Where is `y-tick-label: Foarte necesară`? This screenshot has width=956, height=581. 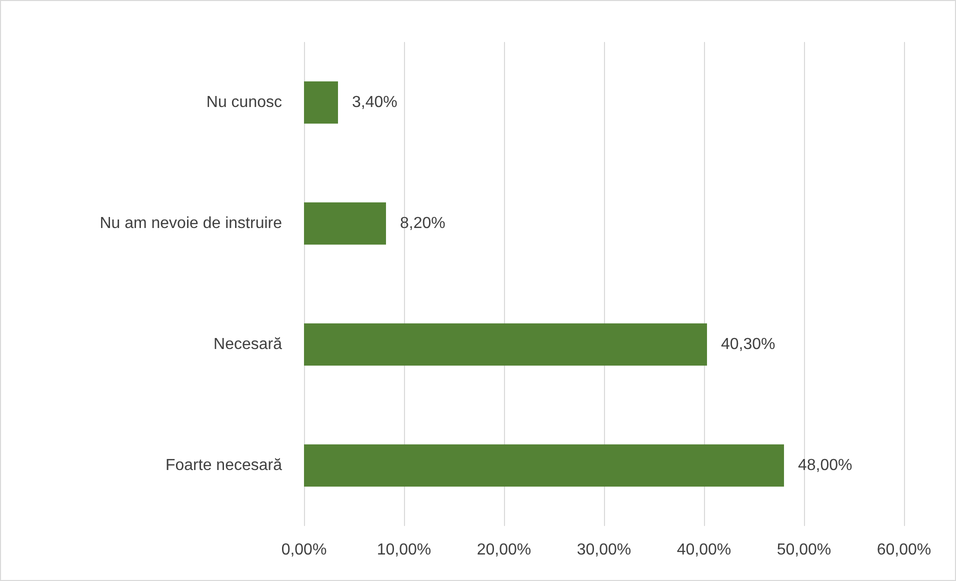 y-tick-label: Foarte necesară is located at coordinates (223, 465).